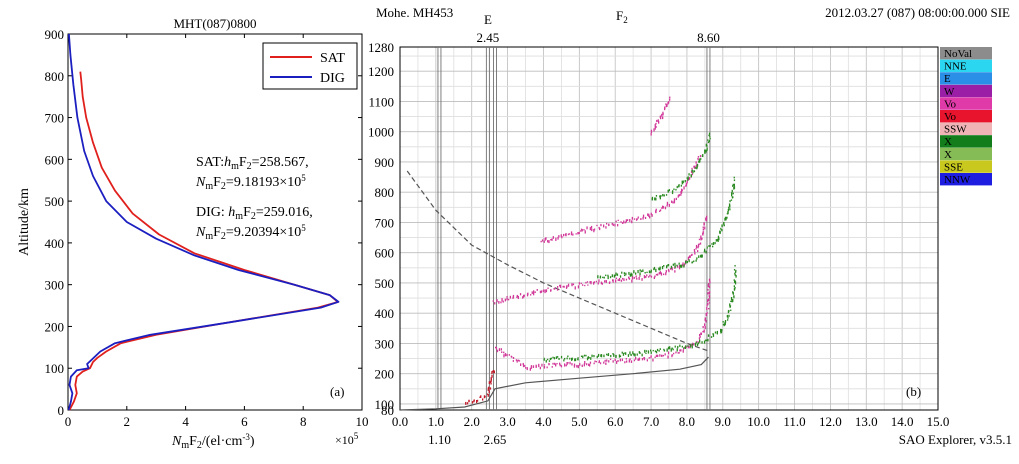 Image resolution: width=1019 pixels, height=464 pixels. Describe the element at coordinates (666, 228) in the screenshot. I see `echo-trace` at that location.